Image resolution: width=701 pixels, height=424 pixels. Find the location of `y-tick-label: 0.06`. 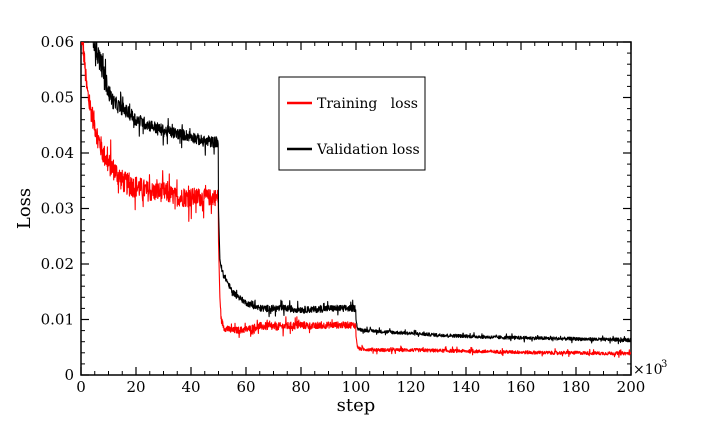

y-tick-label: 0.06 is located at coordinates (57, 42).